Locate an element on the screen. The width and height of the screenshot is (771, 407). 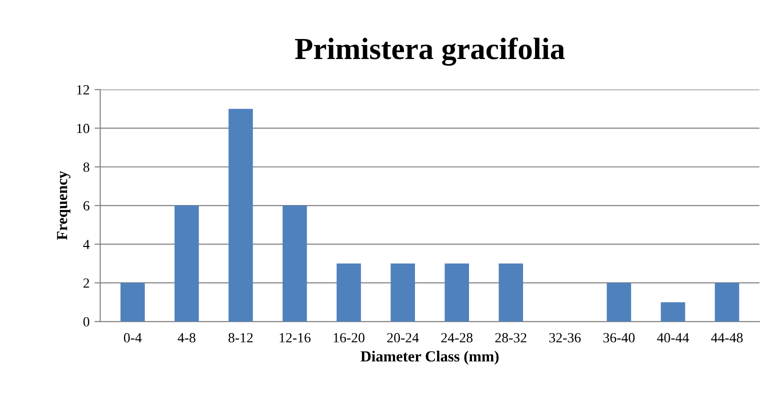
x-tick-label: 16-20 is located at coordinates (349, 337).